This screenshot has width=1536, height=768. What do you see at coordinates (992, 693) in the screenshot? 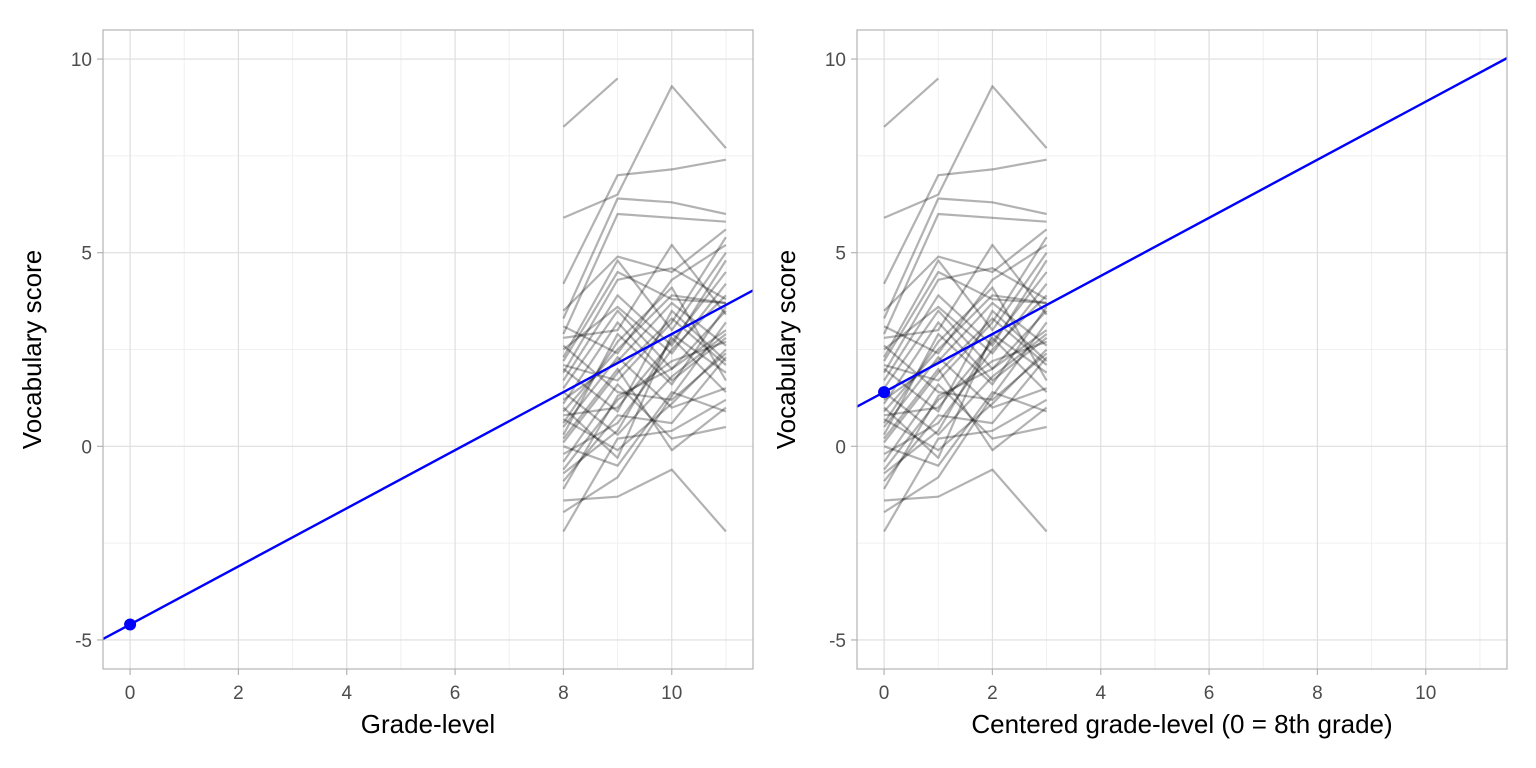
I see `x-tick-label: 2` at bounding box center [992, 693].